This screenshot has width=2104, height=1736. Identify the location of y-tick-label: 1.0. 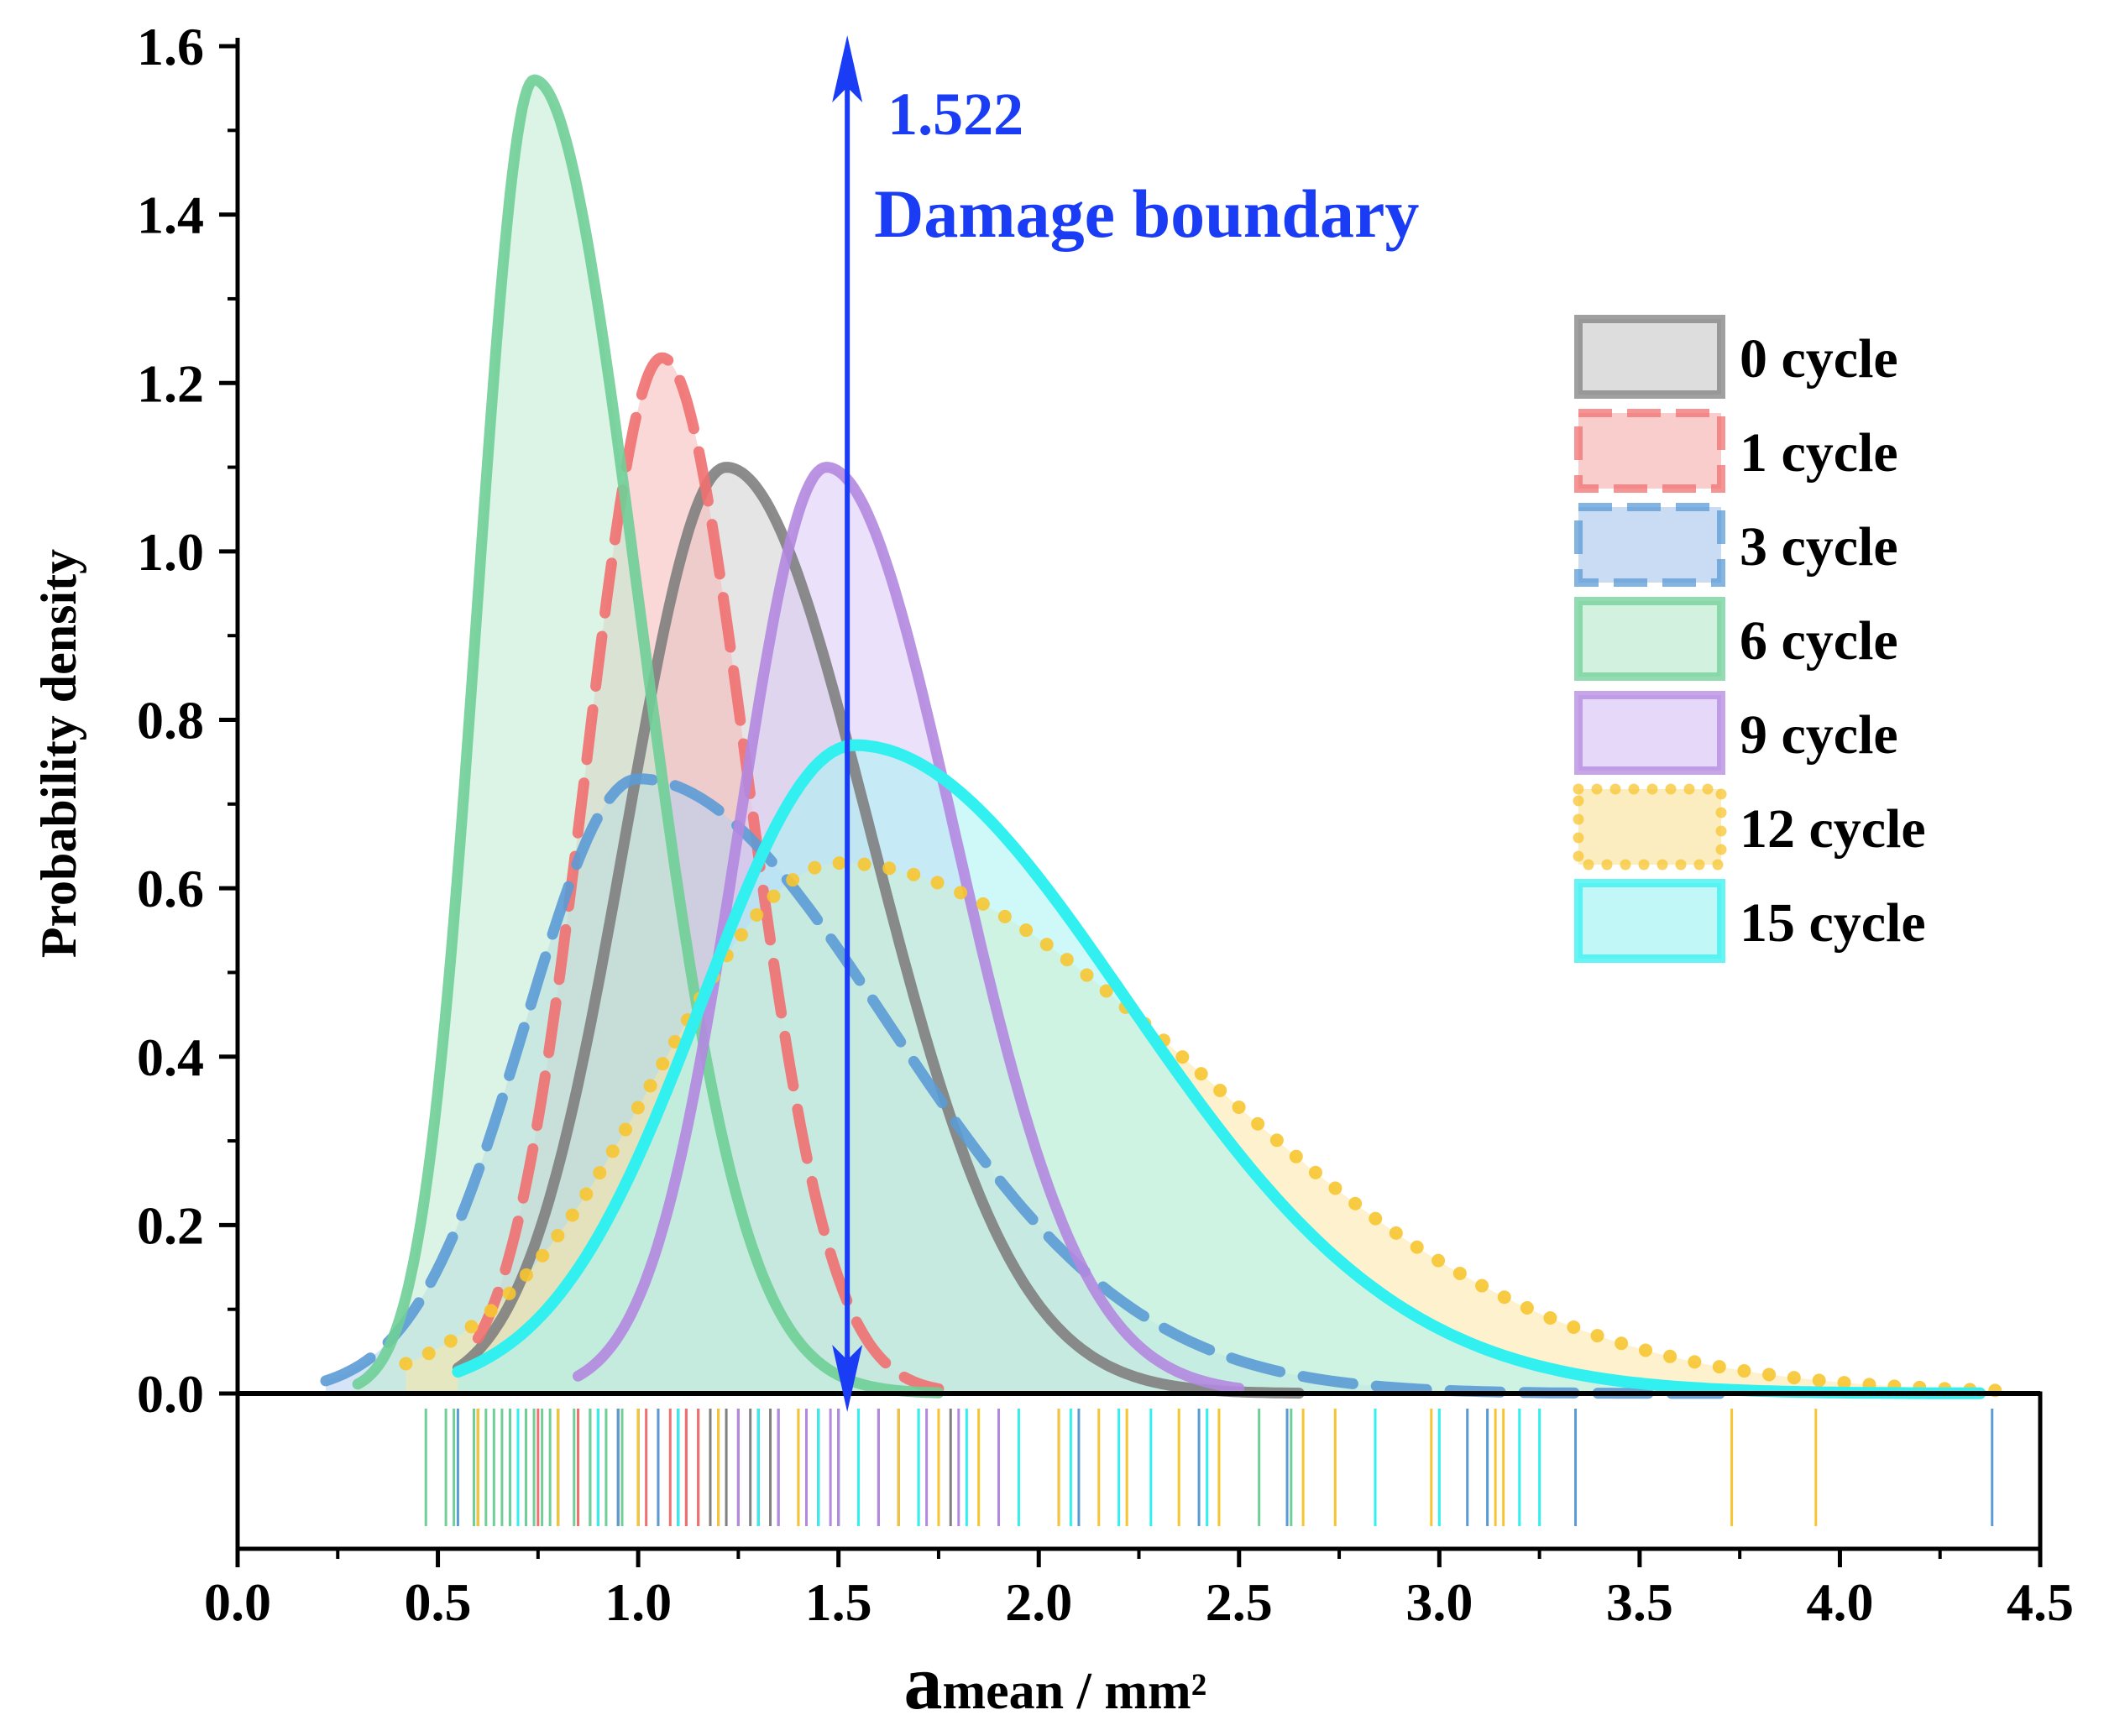
(170, 552).